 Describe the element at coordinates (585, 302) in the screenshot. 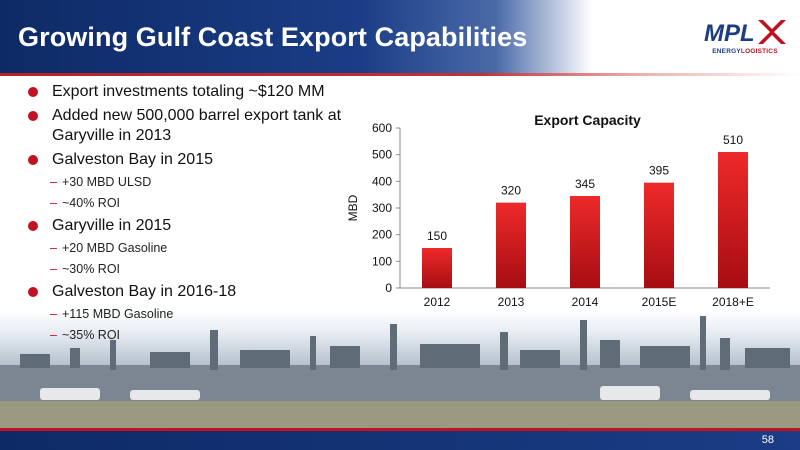

I see `x-tick-label: 2014` at that location.